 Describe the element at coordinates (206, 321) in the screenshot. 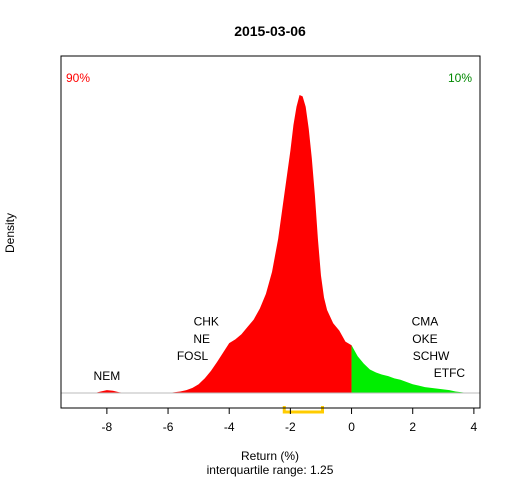

I see `annotation-chk: CHK` at that location.